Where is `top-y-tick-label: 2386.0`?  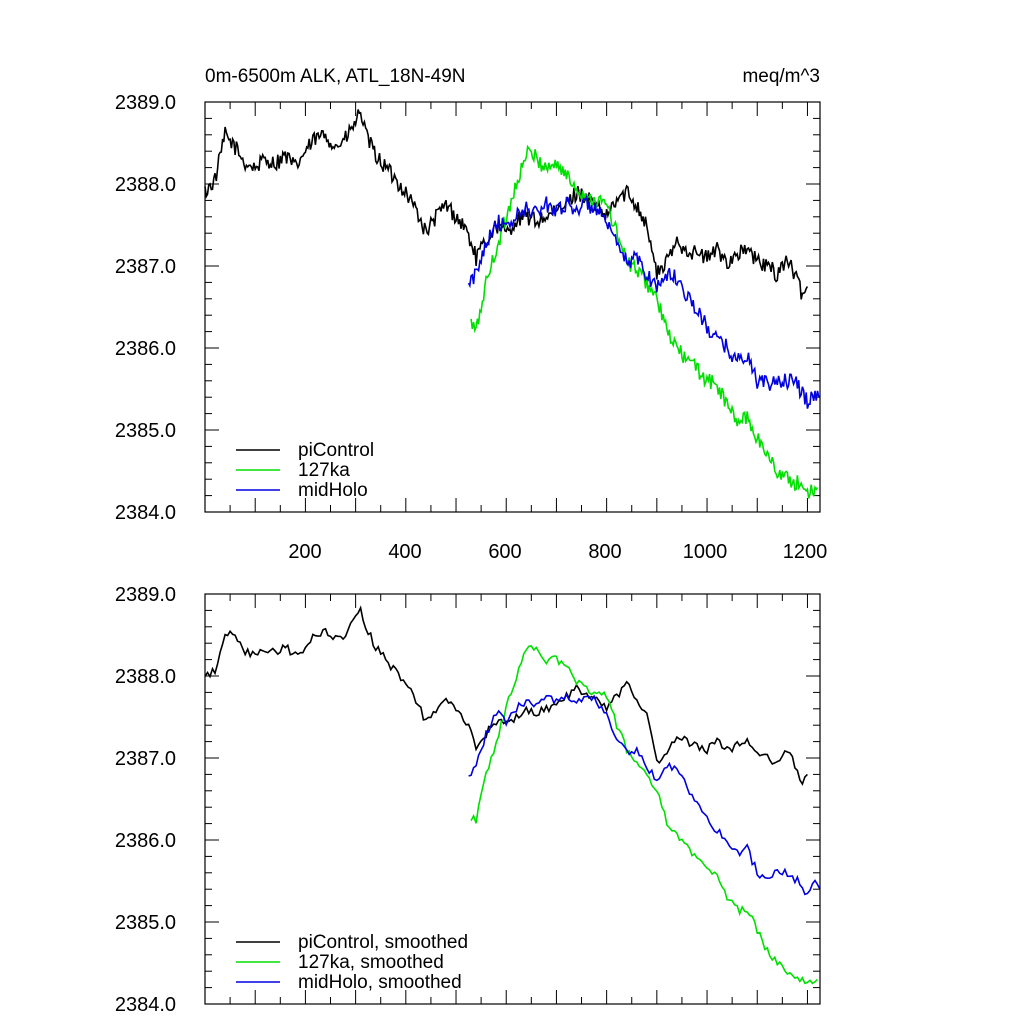
top-y-tick-label: 2386.0 is located at coordinates (145, 349).